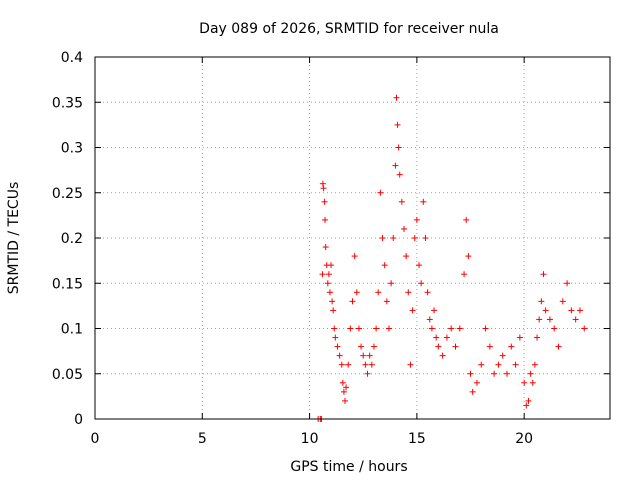 The height and width of the screenshot is (480, 640). What do you see at coordinates (348, 467) in the screenshot?
I see `x-axis-label: GPS time / hours` at bounding box center [348, 467].